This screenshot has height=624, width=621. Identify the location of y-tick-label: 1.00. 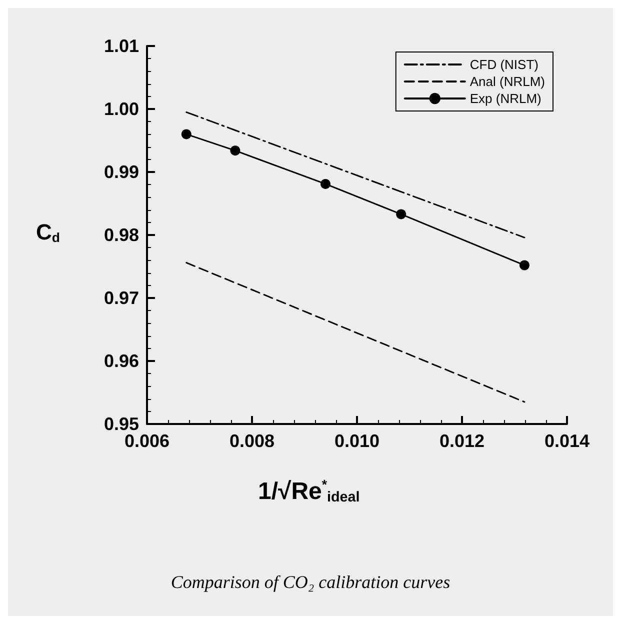
(121, 109).